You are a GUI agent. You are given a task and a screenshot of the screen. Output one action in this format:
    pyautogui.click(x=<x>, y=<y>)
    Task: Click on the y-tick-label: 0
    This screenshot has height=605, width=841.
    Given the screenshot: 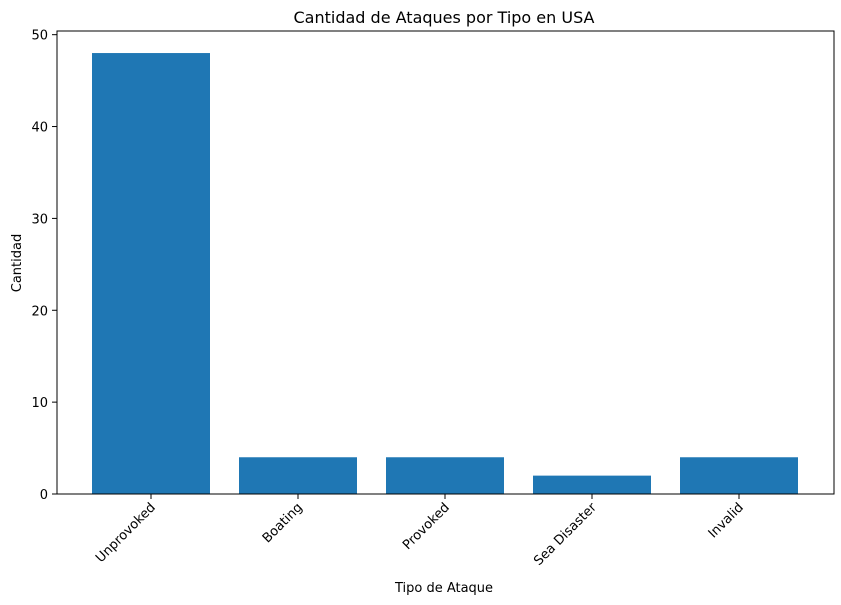 What is the action you would take?
    pyautogui.click(x=44, y=495)
    